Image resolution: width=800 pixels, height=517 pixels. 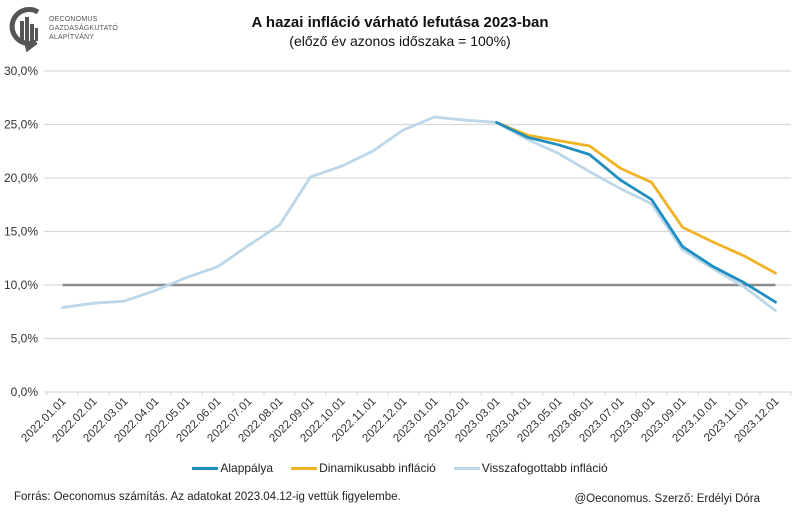 I want to click on logo-text: OECONOMUS GAZDASÁGKUTATÓ ALAPÍTVÁNY, so click(x=83, y=28).